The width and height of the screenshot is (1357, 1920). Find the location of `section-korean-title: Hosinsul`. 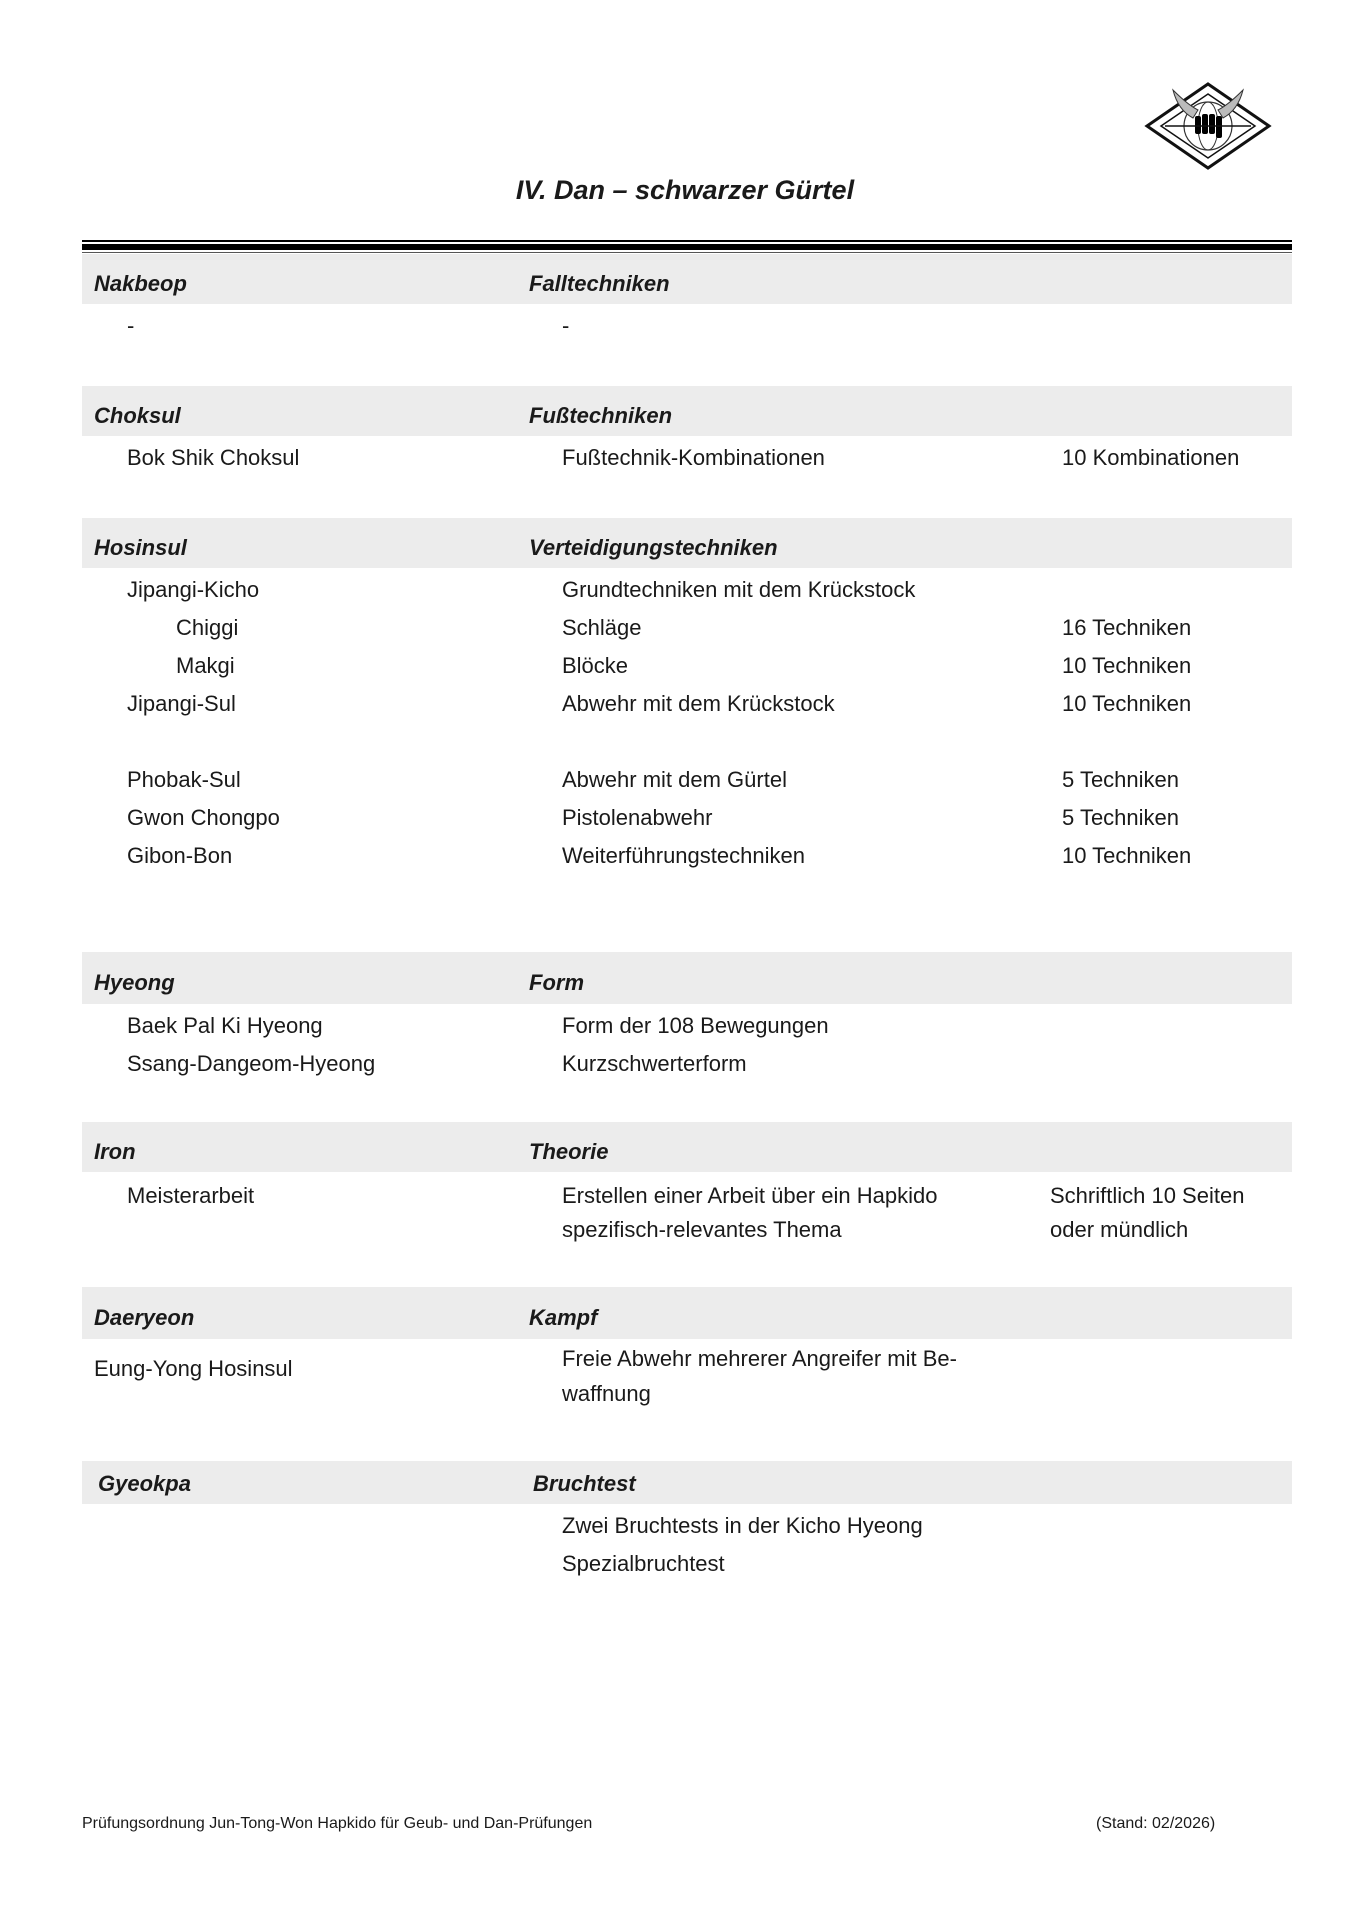

section-korean-title: Hosinsul is located at coordinates (140, 547).